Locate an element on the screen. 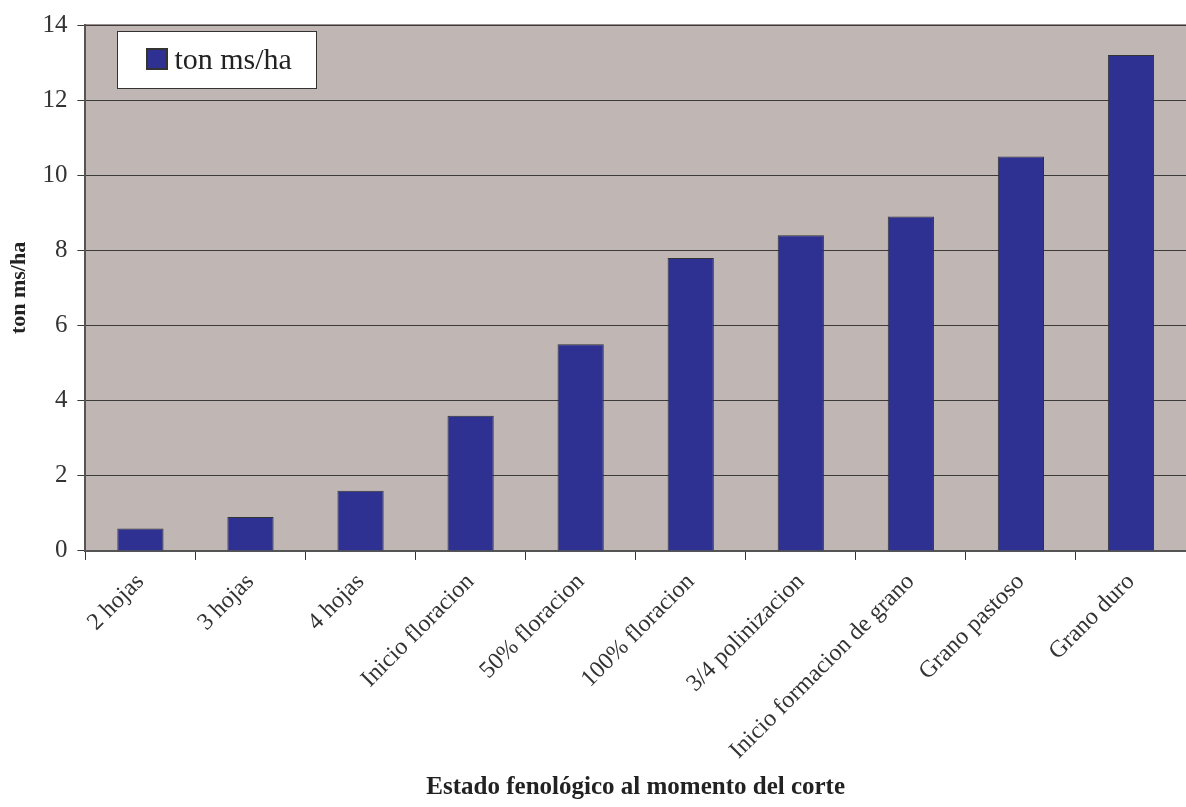 This screenshot has height=807, width=1186. y-tick-label: 4 is located at coordinates (61, 399).